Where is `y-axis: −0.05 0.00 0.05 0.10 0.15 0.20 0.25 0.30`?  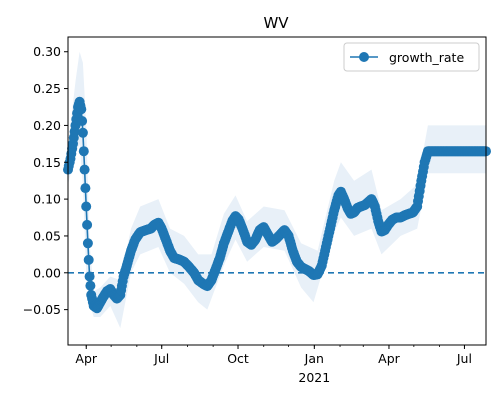
y-axis: −0.05 0.00 0.05 0.10 0.15 0.20 0.25 0.30 is located at coordinates (45, 180).